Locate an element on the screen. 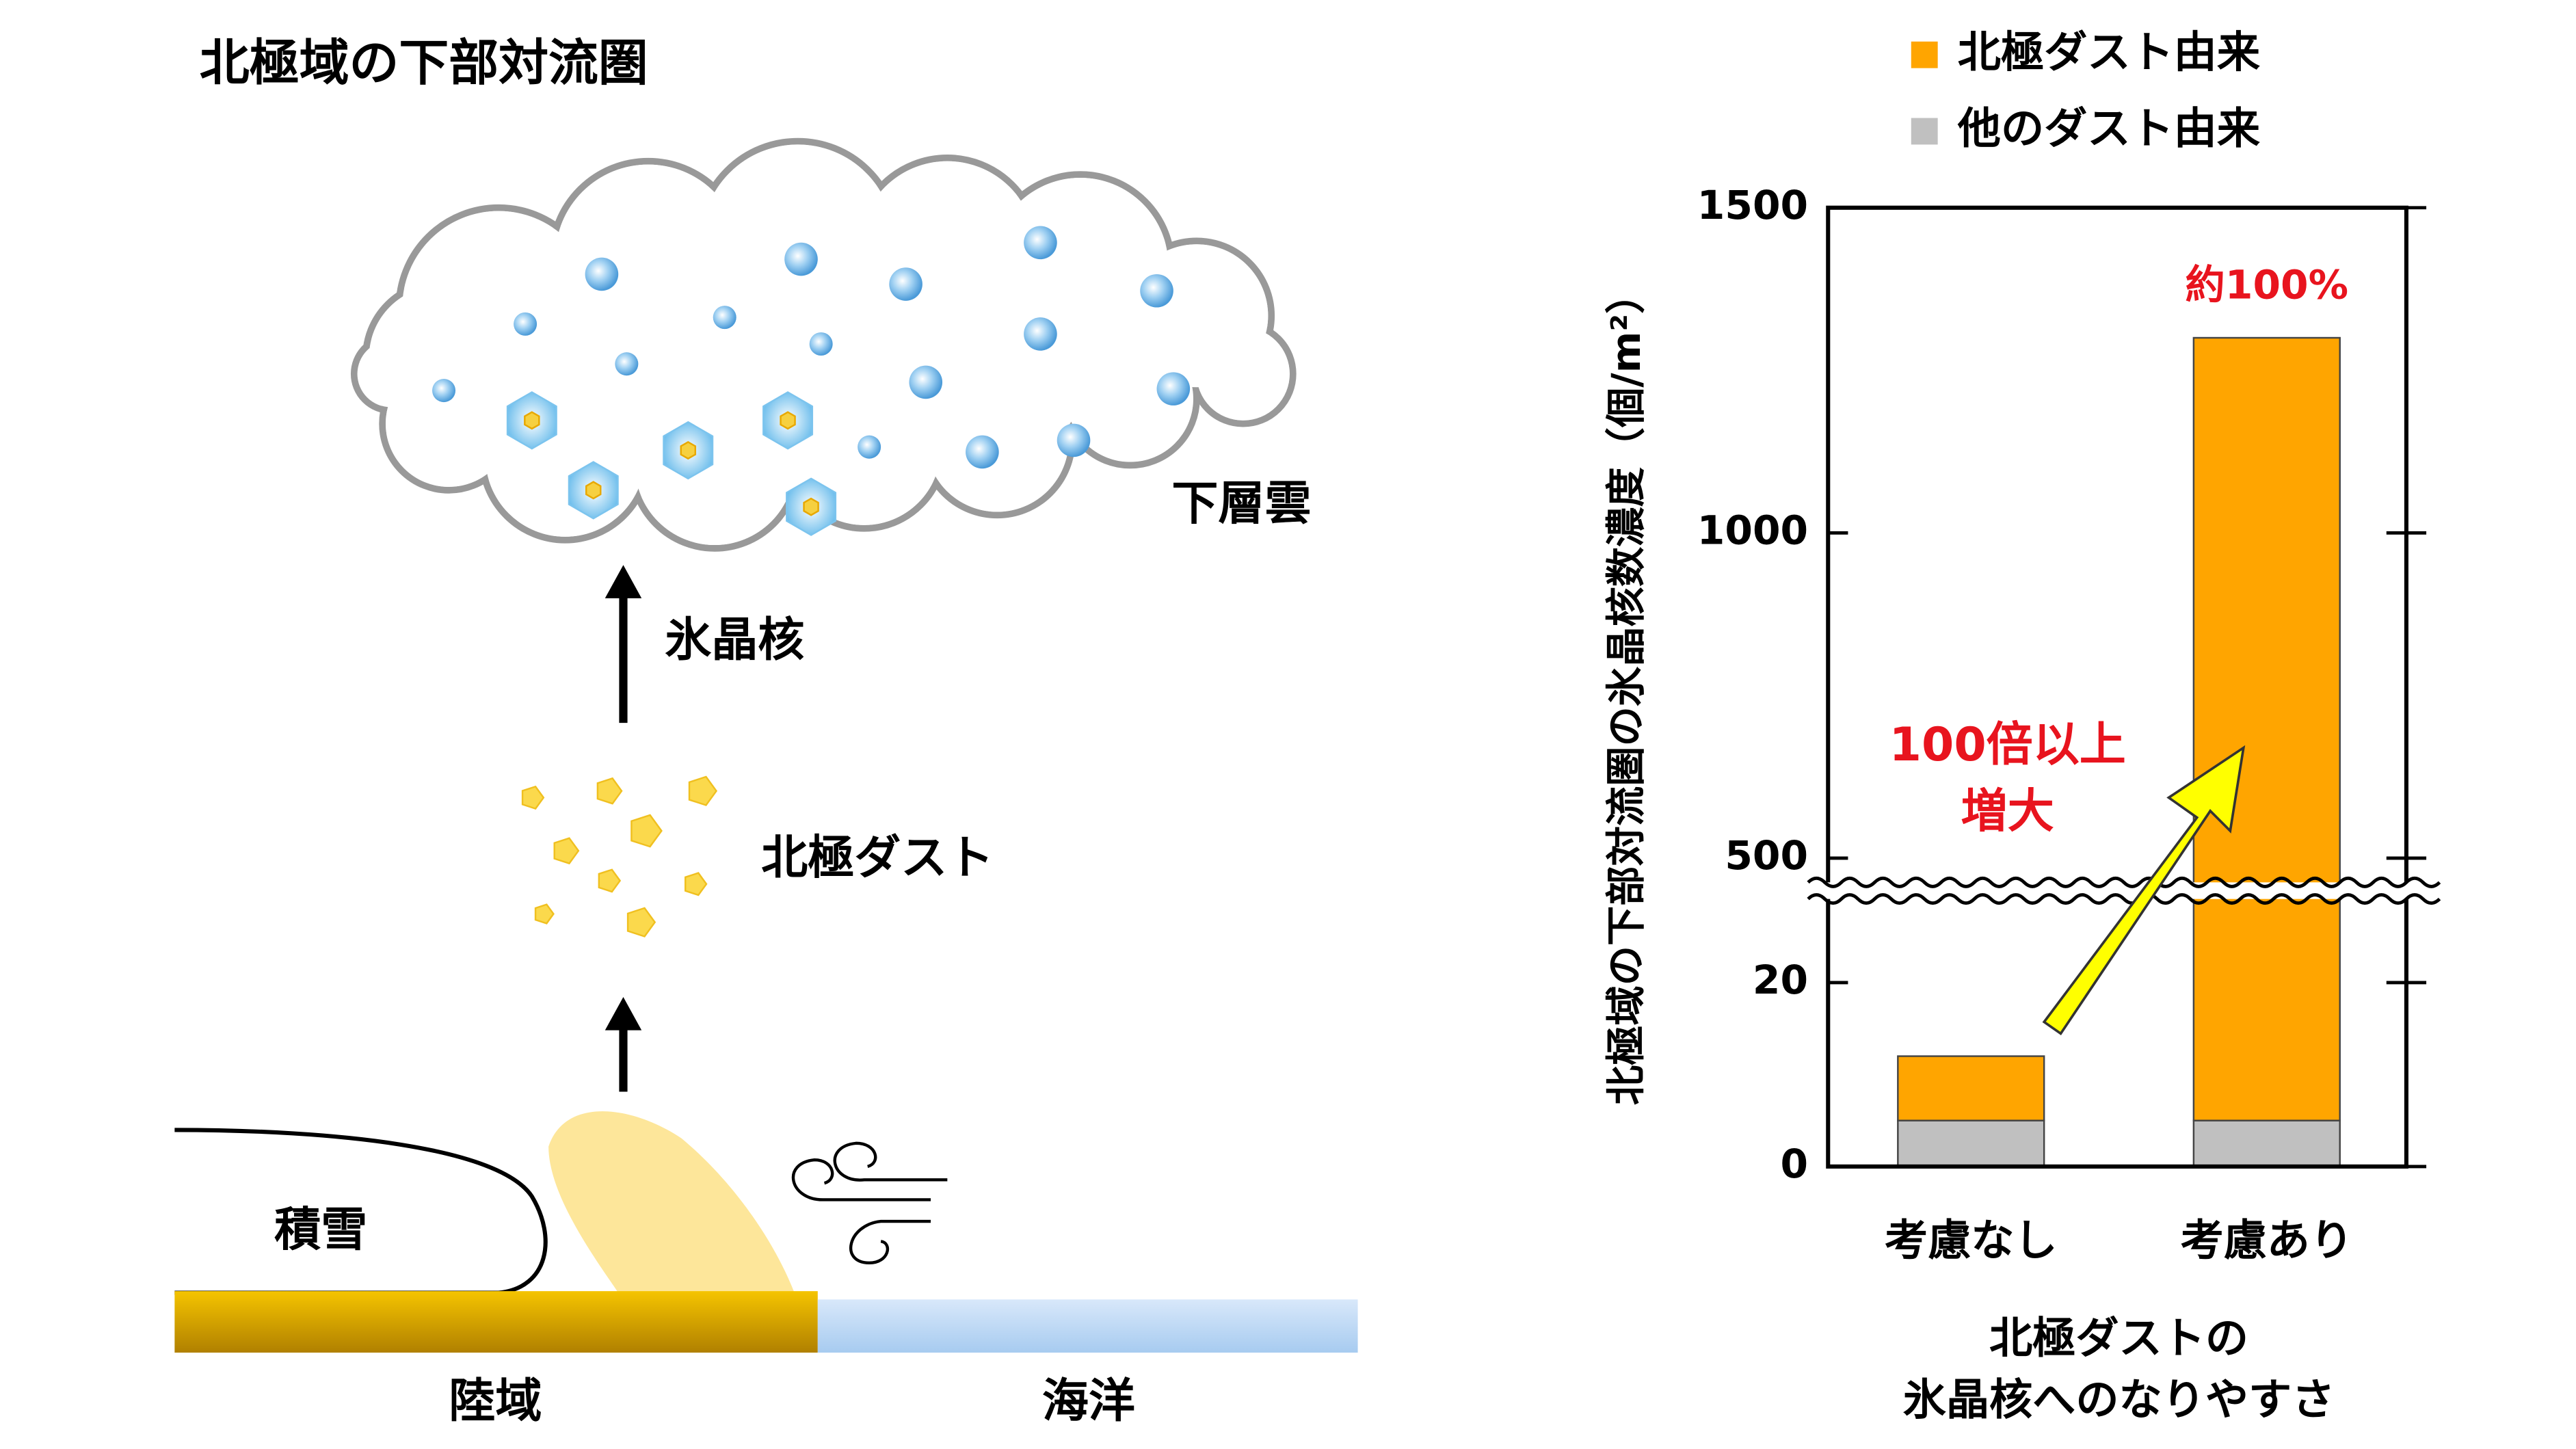 The width and height of the screenshot is (2576, 1449). legend-label: 北極ダスト由来 is located at coordinates (2109, 52).